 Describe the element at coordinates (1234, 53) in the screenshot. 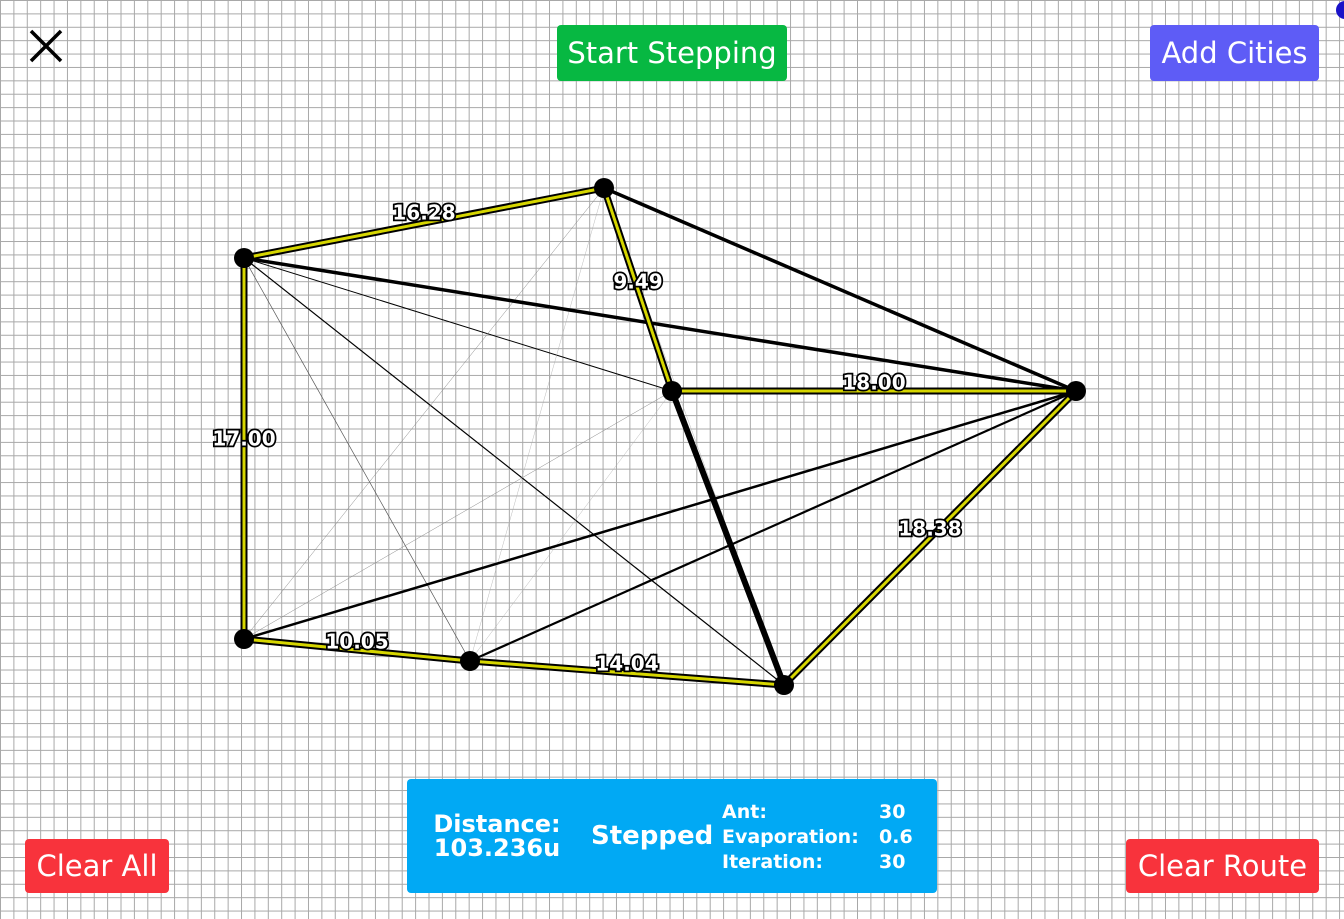

I see `add-cities-button: Add Cities` at that location.